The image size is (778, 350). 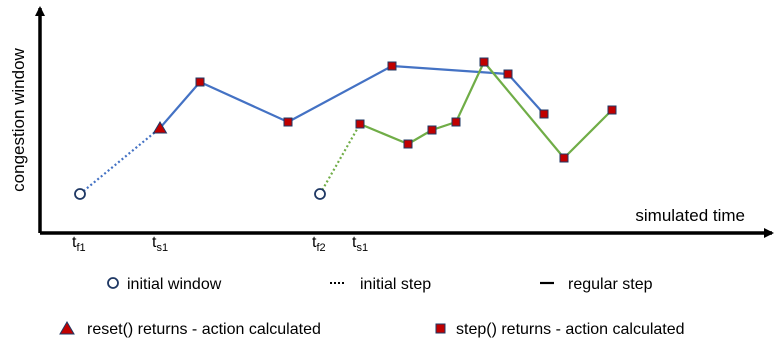 I want to click on time-tick-labels: tf1 ts1 tf2 ts1, so click(x=220, y=244).